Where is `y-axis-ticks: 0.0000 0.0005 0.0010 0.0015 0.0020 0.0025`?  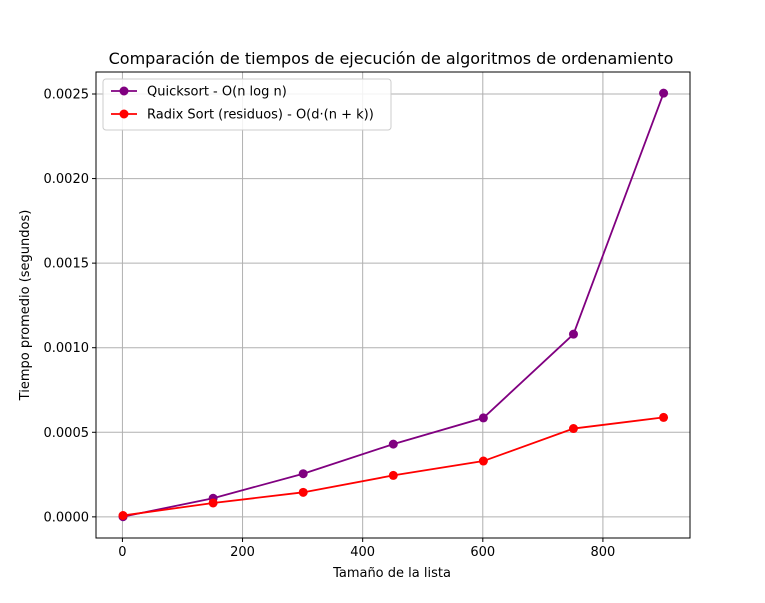
y-axis-ticks: 0.0000 0.0005 0.0010 0.0015 0.0020 0.0025 is located at coordinates (70, 306).